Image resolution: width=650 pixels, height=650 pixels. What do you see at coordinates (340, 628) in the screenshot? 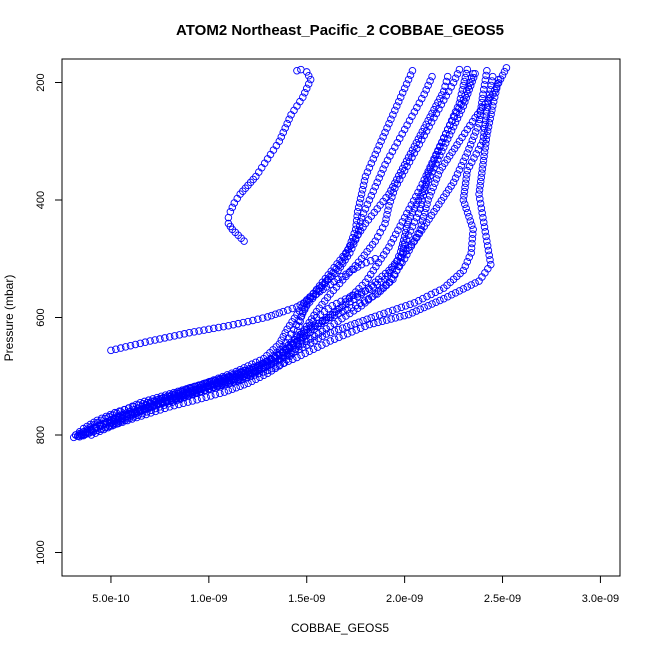
I see `x-axis-label: COBBAE_GEOS5` at bounding box center [340, 628].